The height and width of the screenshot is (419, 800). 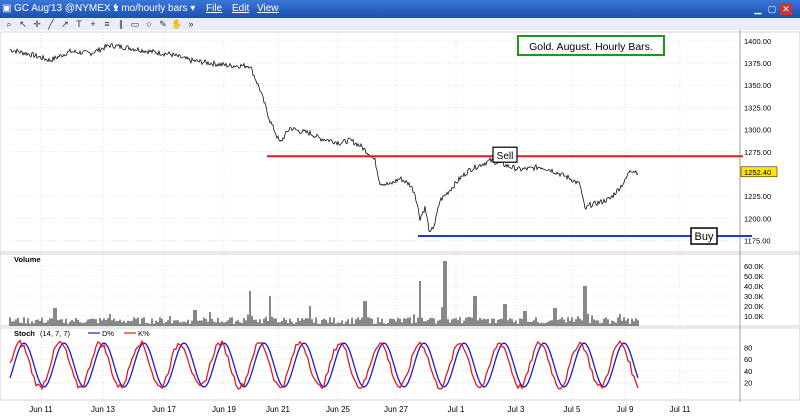 What do you see at coordinates (396, 409) in the screenshot?
I see `x-axis-label: Jun 27` at bounding box center [396, 409].